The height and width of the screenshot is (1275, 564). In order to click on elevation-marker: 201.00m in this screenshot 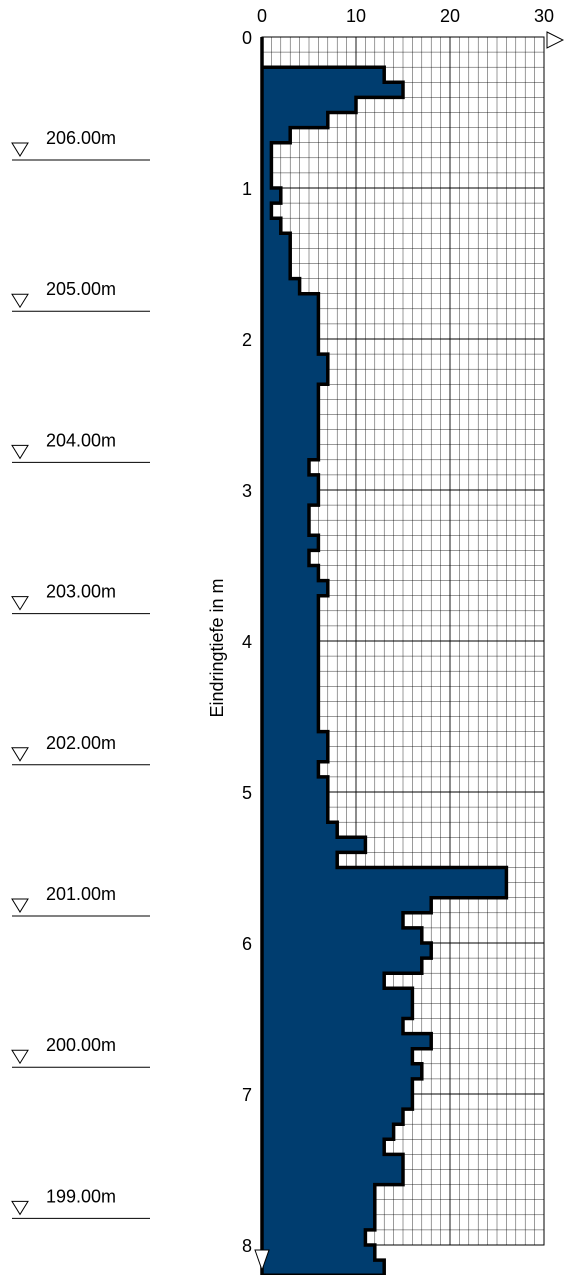, I will do `click(80, 900)`.